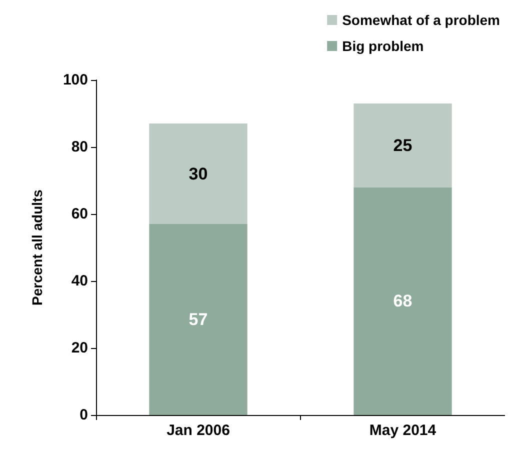 This screenshot has width=513, height=463. Describe the element at coordinates (198, 430) in the screenshot. I see `x-tick-label: Jan 2006` at that location.